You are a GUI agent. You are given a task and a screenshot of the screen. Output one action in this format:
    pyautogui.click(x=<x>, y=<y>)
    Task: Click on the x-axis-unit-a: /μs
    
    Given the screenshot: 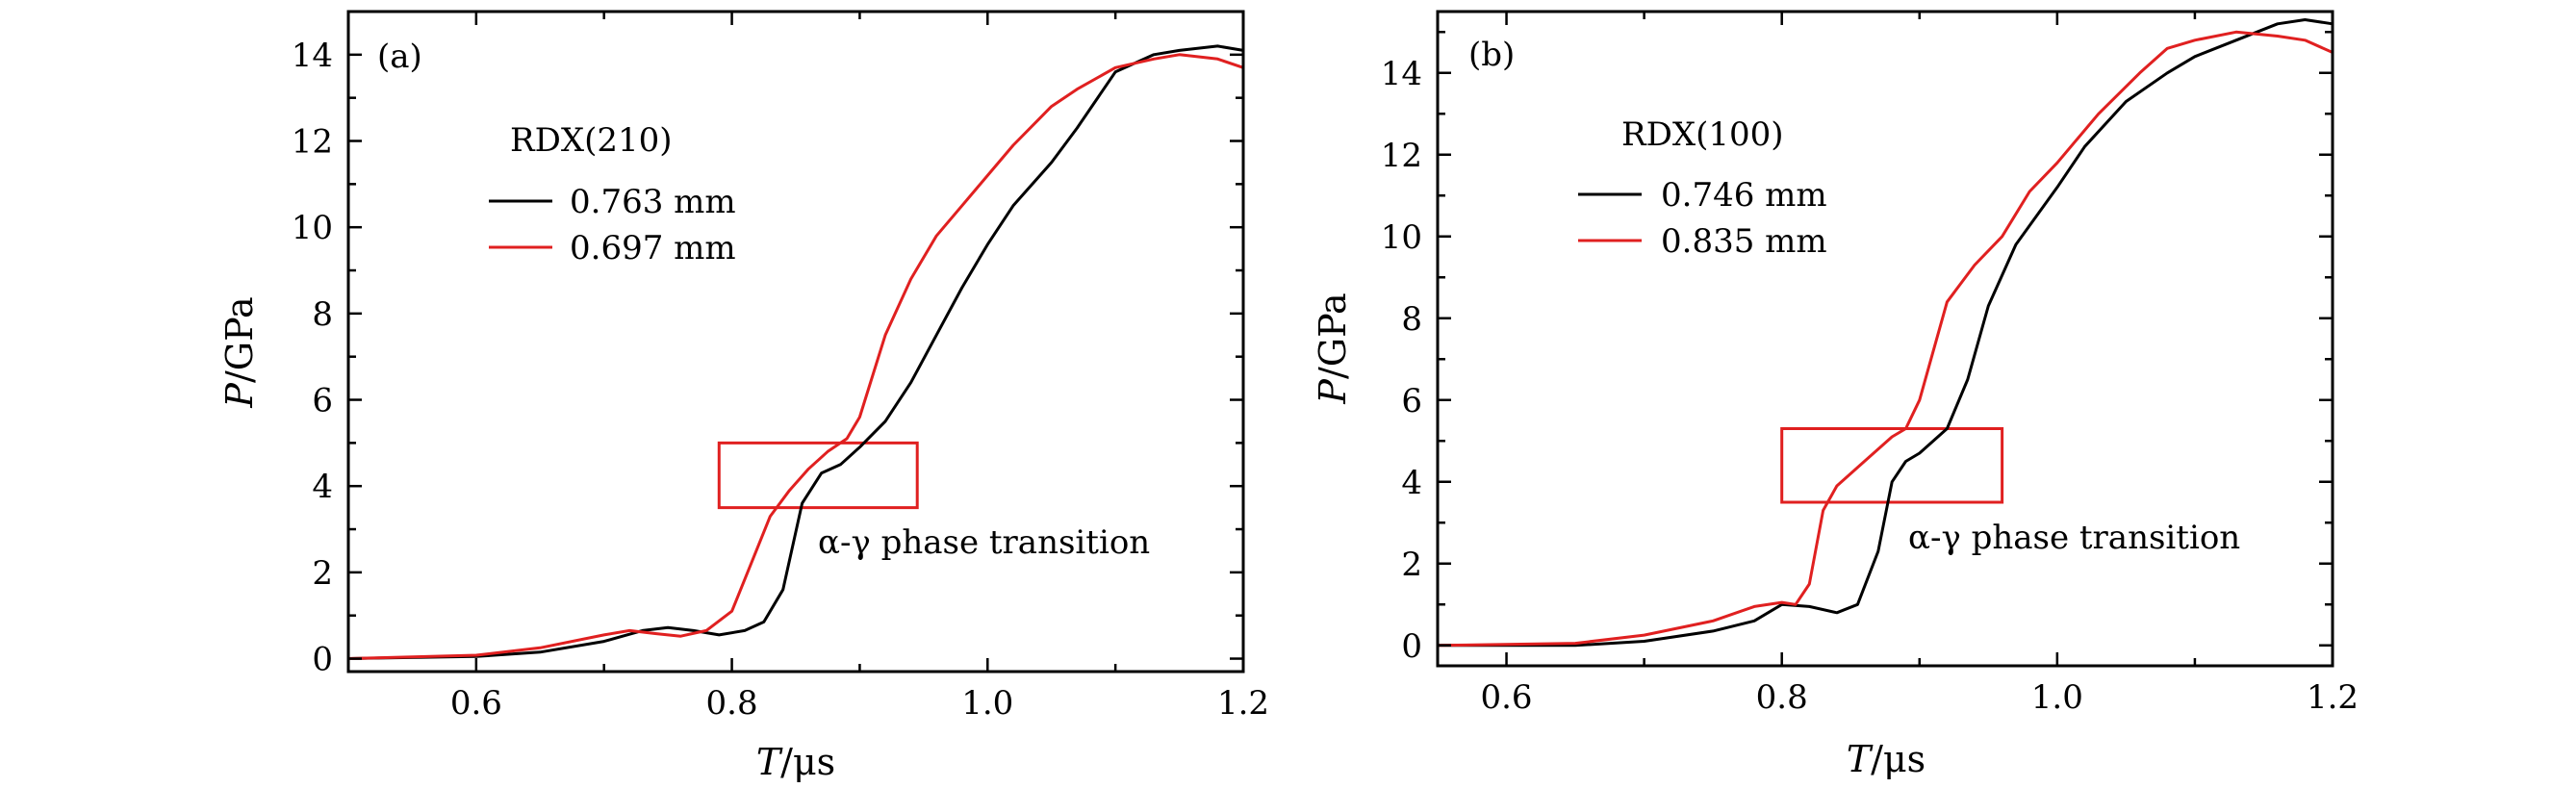 What is the action you would take?
    pyautogui.click(x=807, y=762)
    